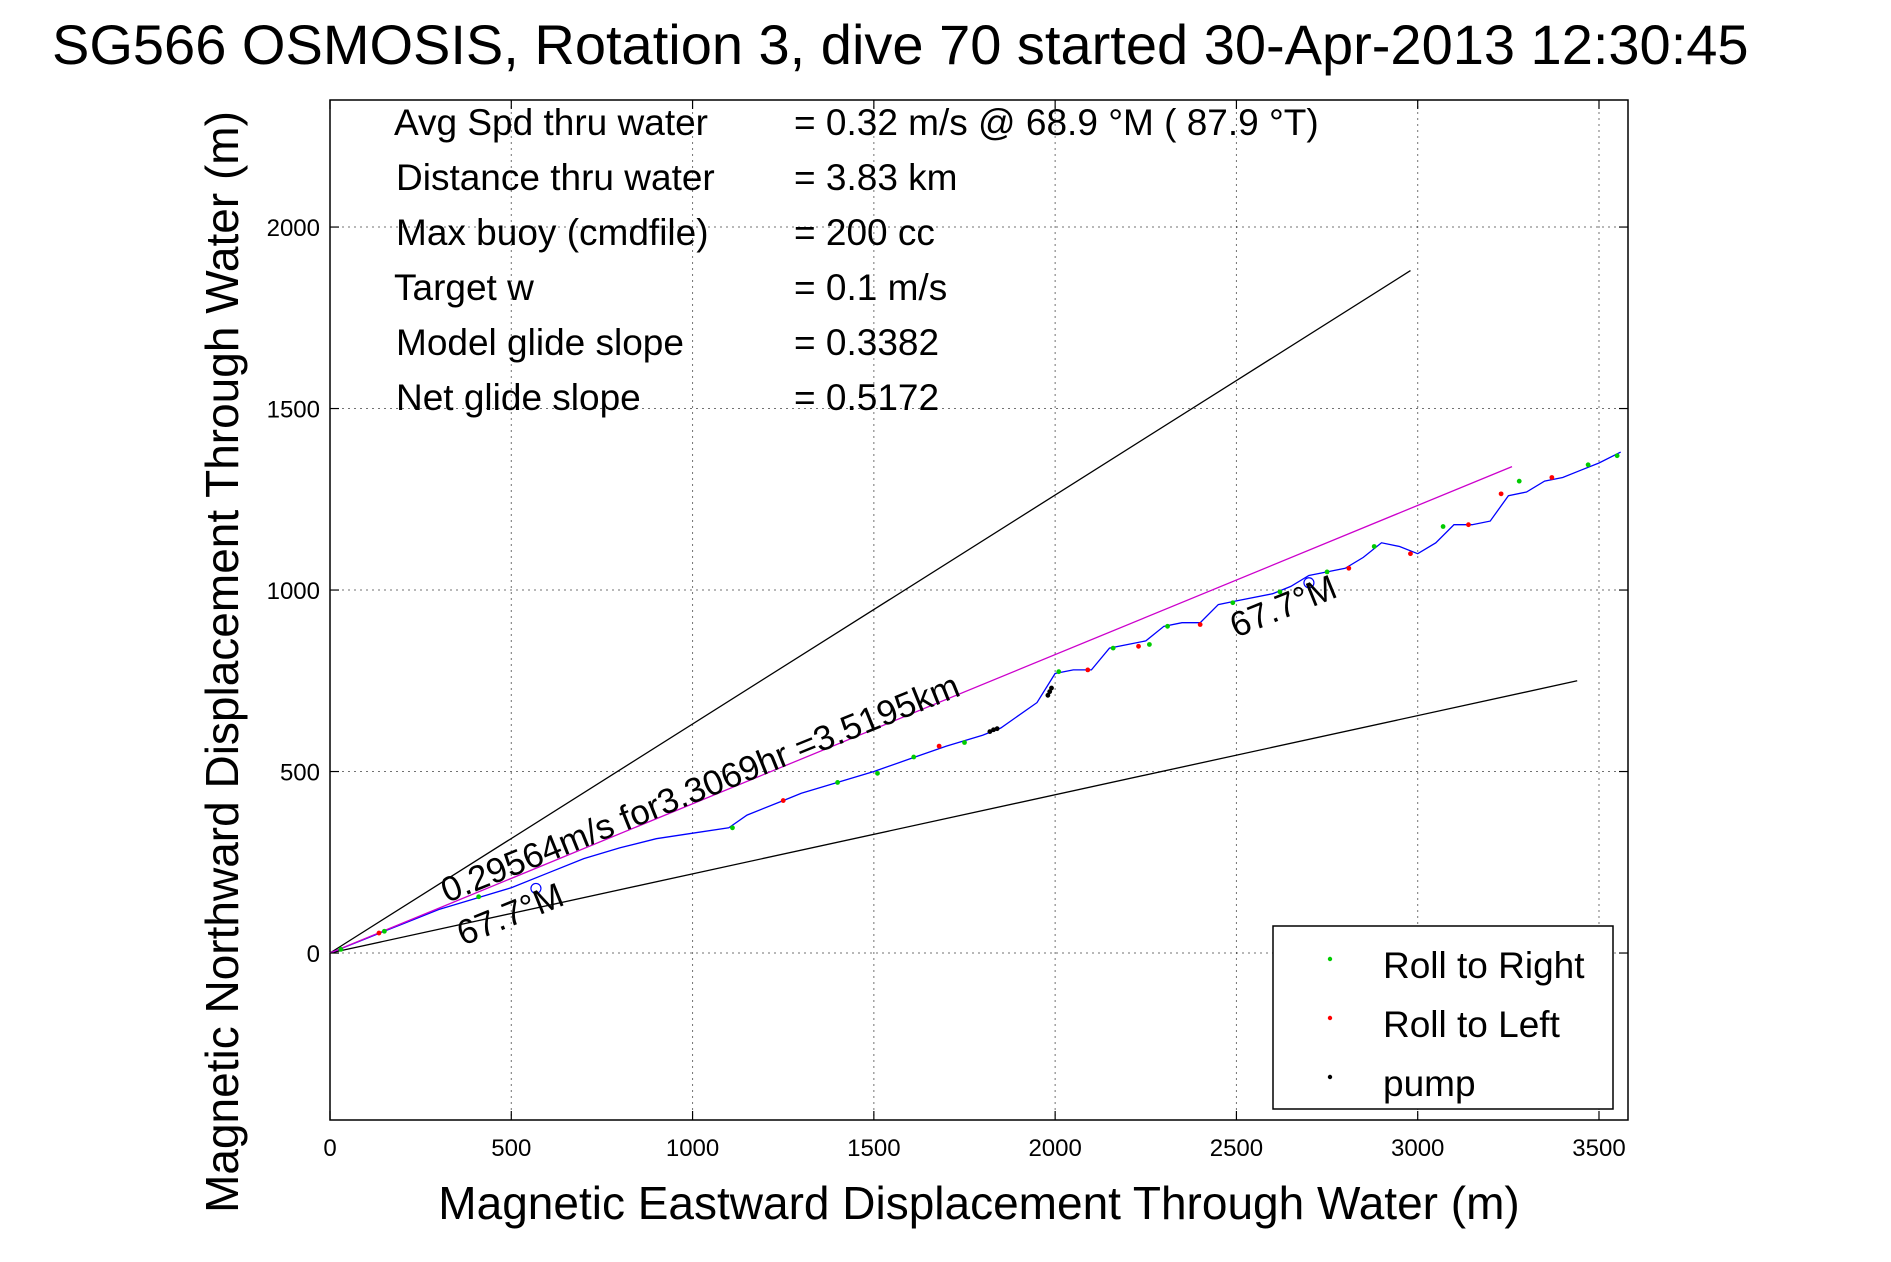 The height and width of the screenshot is (1262, 1891). What do you see at coordinates (300, 773) in the screenshot?
I see `y-tick-label: 500` at bounding box center [300, 773].